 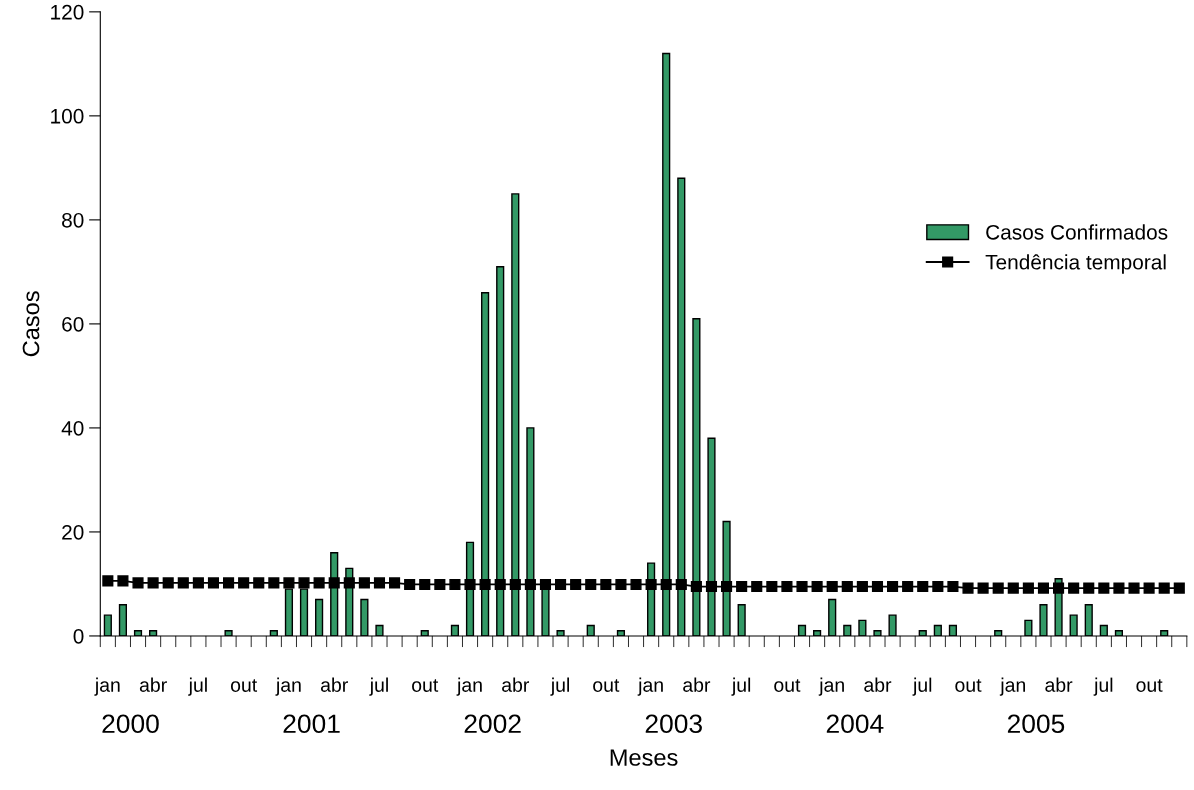 What do you see at coordinates (67, 116) in the screenshot?
I see `y-tick-label: 100` at bounding box center [67, 116].